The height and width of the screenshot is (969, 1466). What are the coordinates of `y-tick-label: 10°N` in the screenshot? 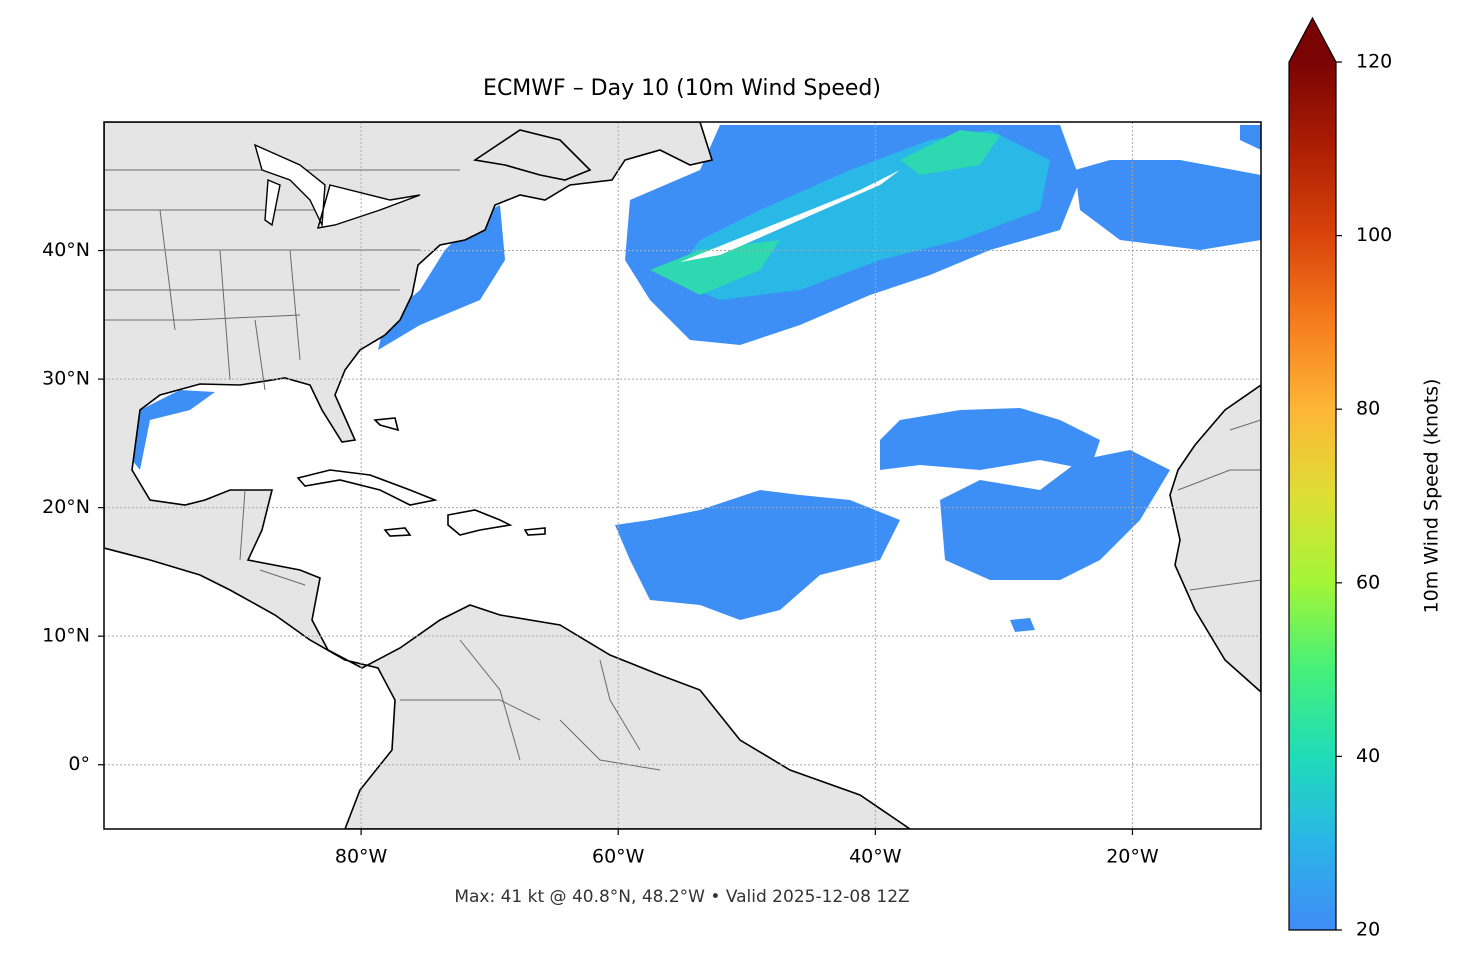 It's located at (66, 636).